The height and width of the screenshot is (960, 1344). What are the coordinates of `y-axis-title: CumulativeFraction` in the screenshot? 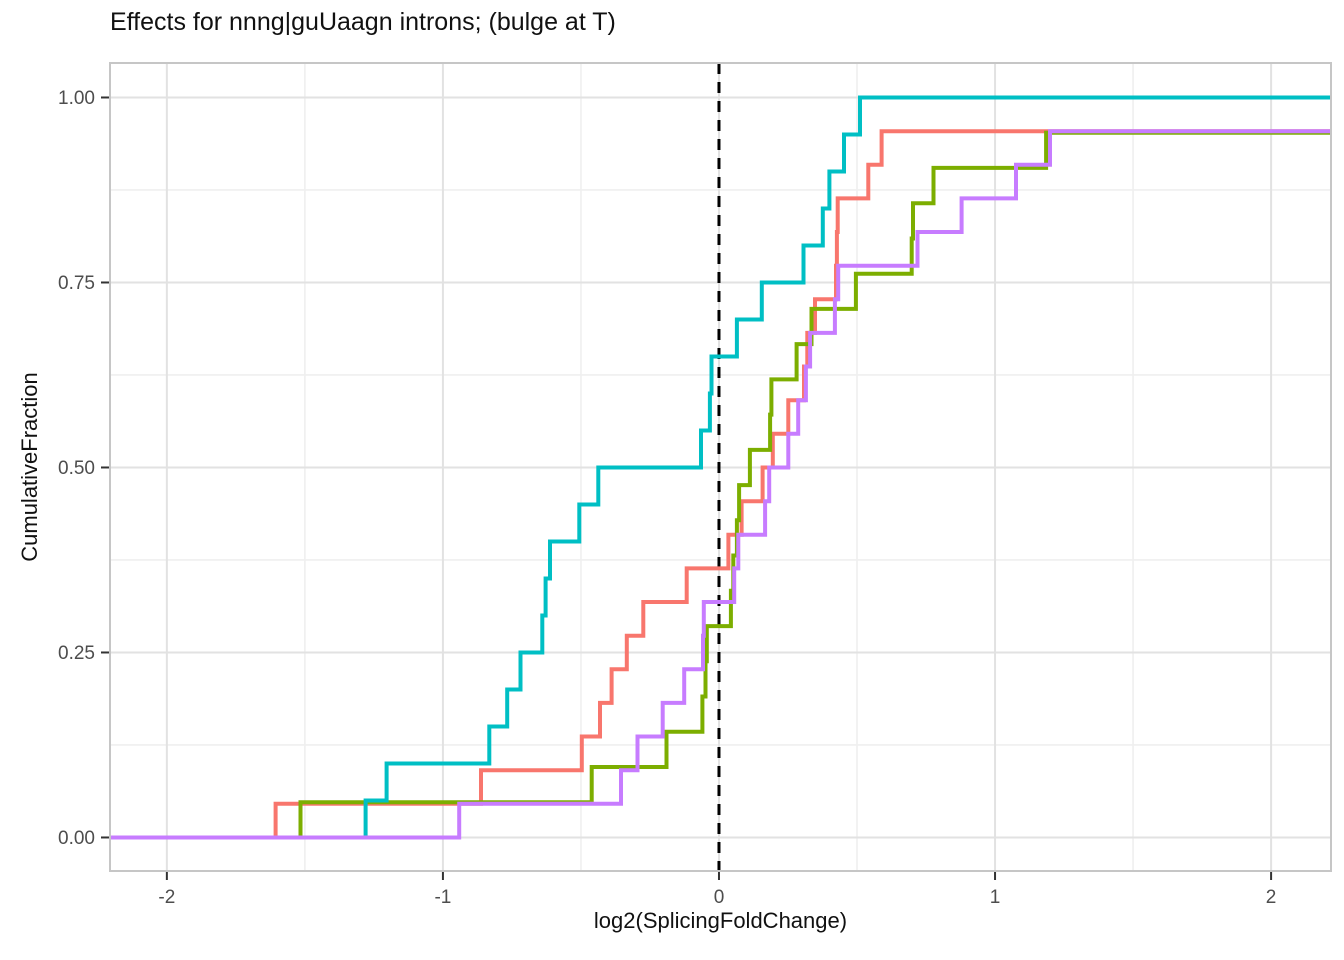 It's located at (29, 467).